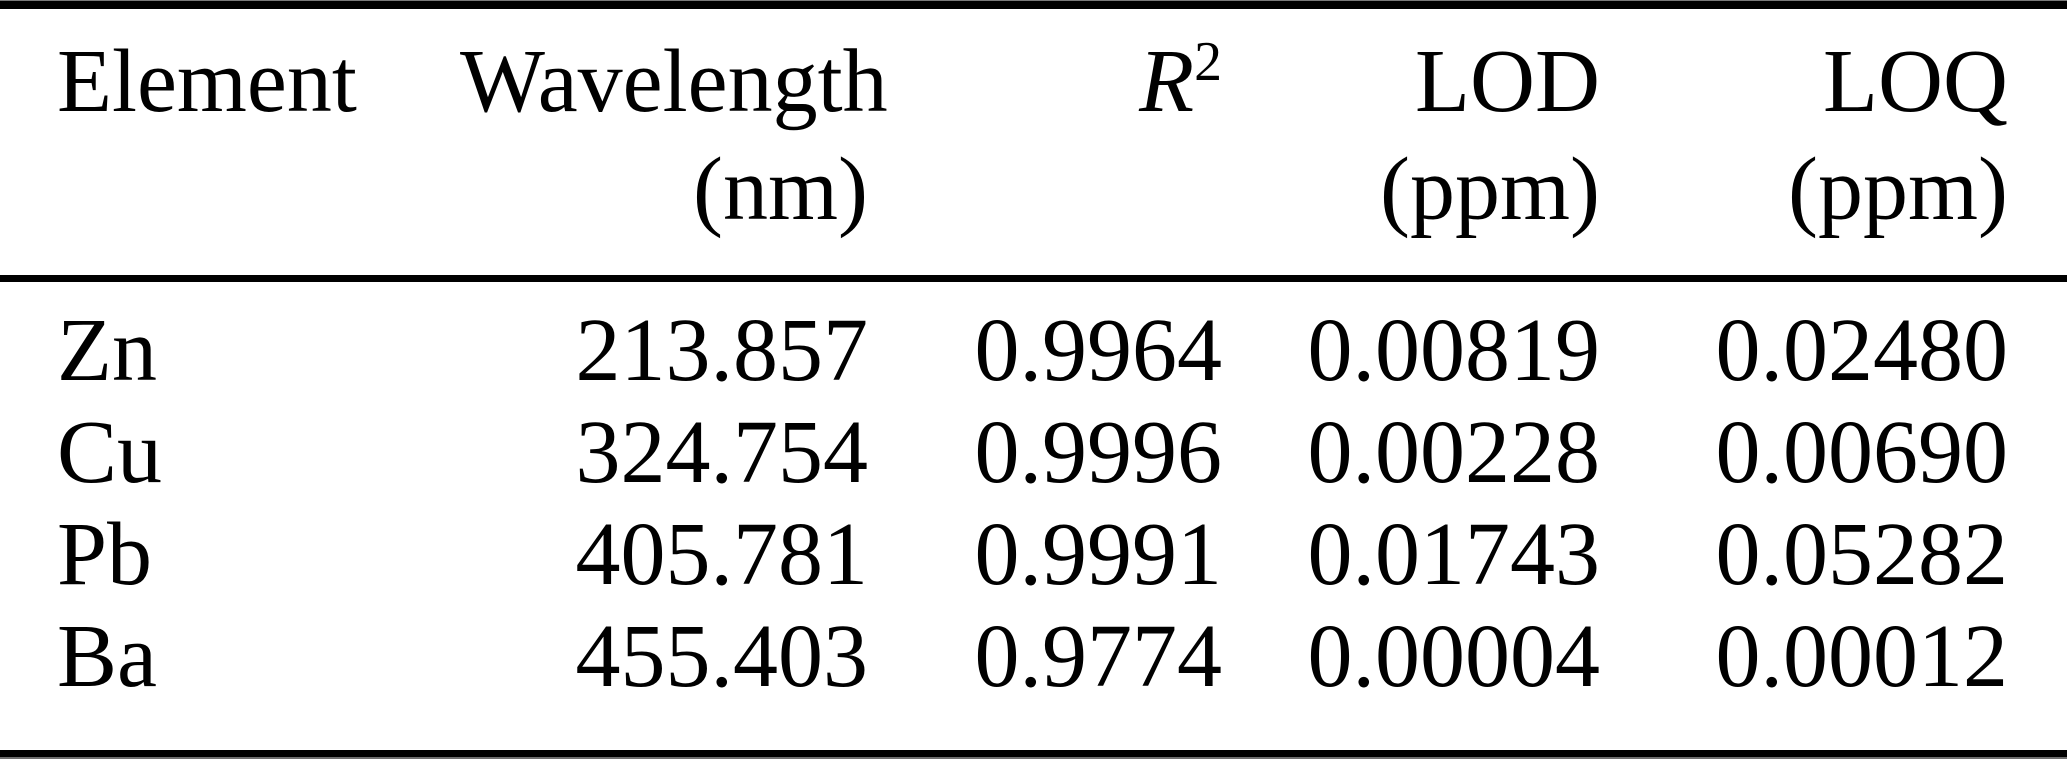 The width and height of the screenshot is (2067, 761). Describe the element at coordinates (1098, 452) in the screenshot. I see `cell-r-squared: 0.9996` at that location.